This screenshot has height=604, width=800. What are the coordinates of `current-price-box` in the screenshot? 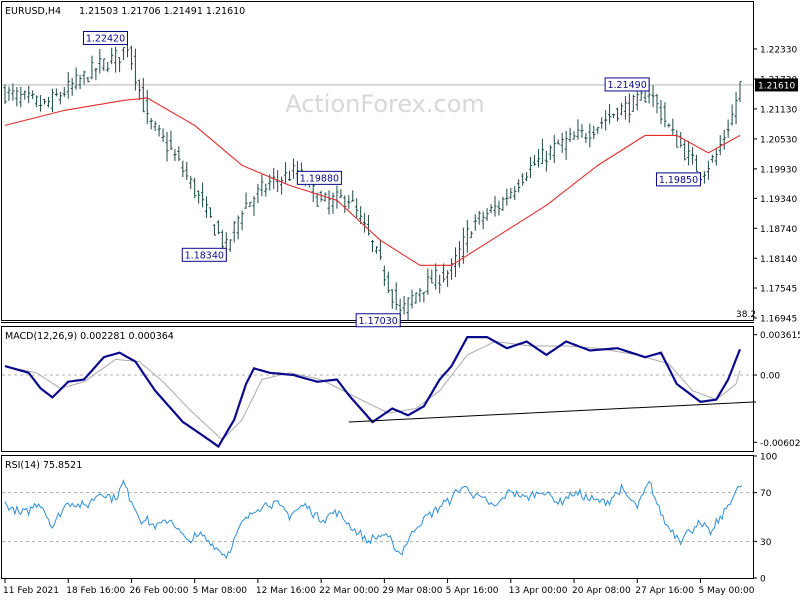 It's located at (776, 85).